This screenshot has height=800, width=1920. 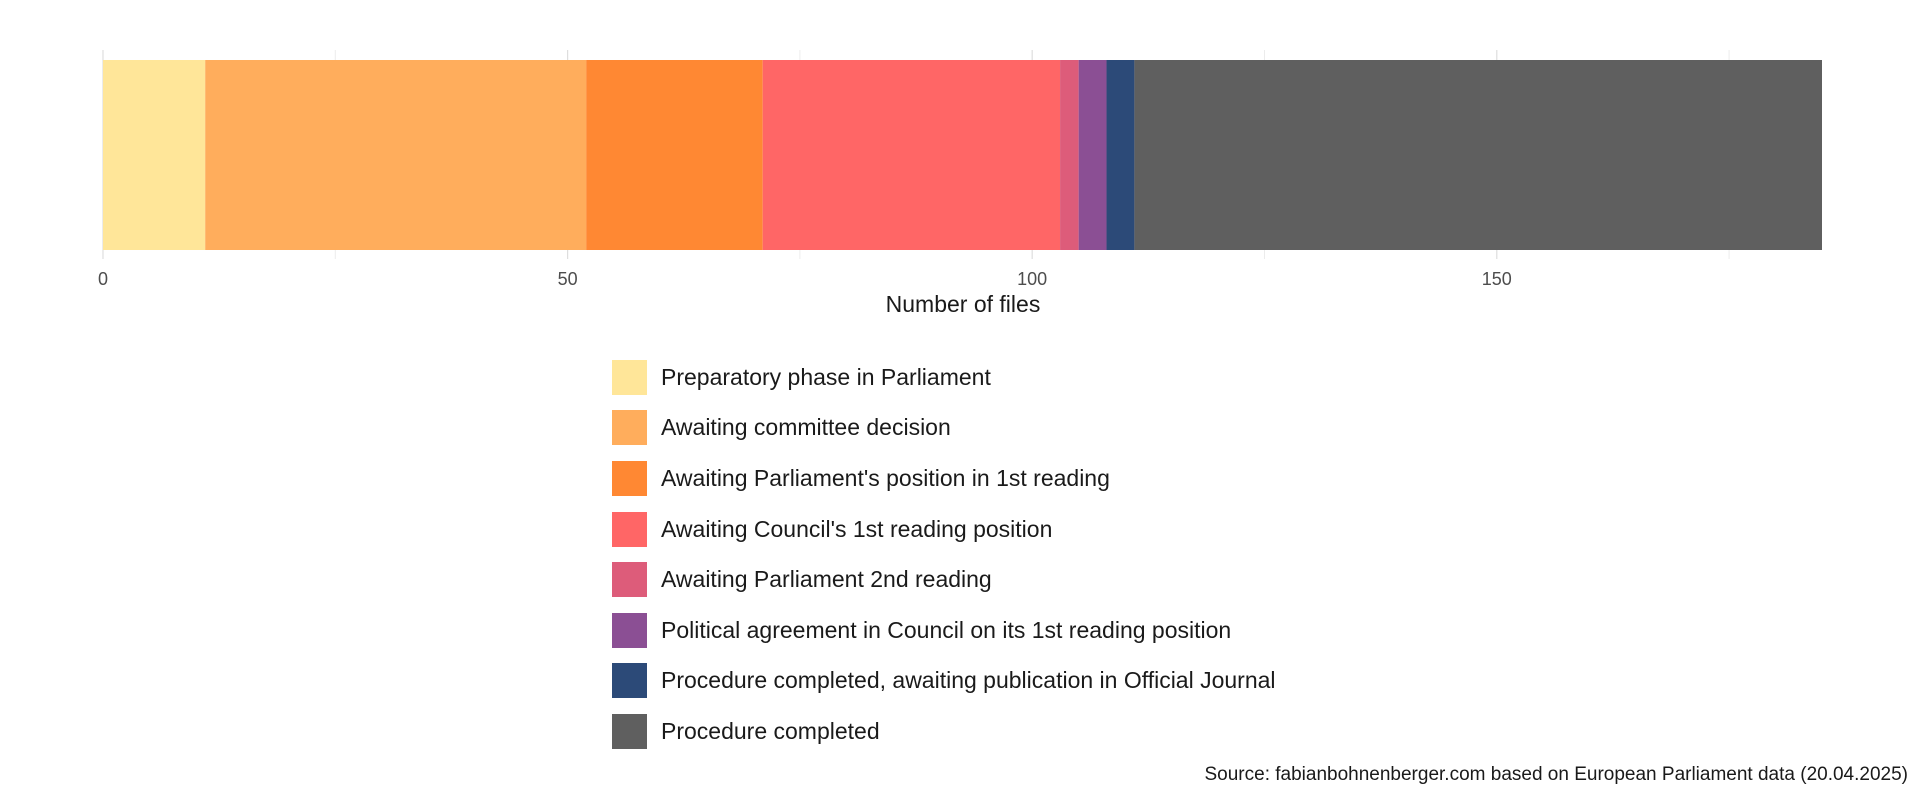 I want to click on legend-item: Awaiting Council's 1st reading position, so click(x=944, y=529).